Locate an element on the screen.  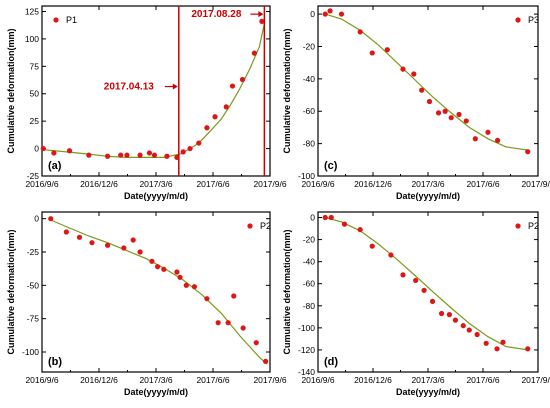
y-tick-label: 25 is located at coordinates (35, 121).